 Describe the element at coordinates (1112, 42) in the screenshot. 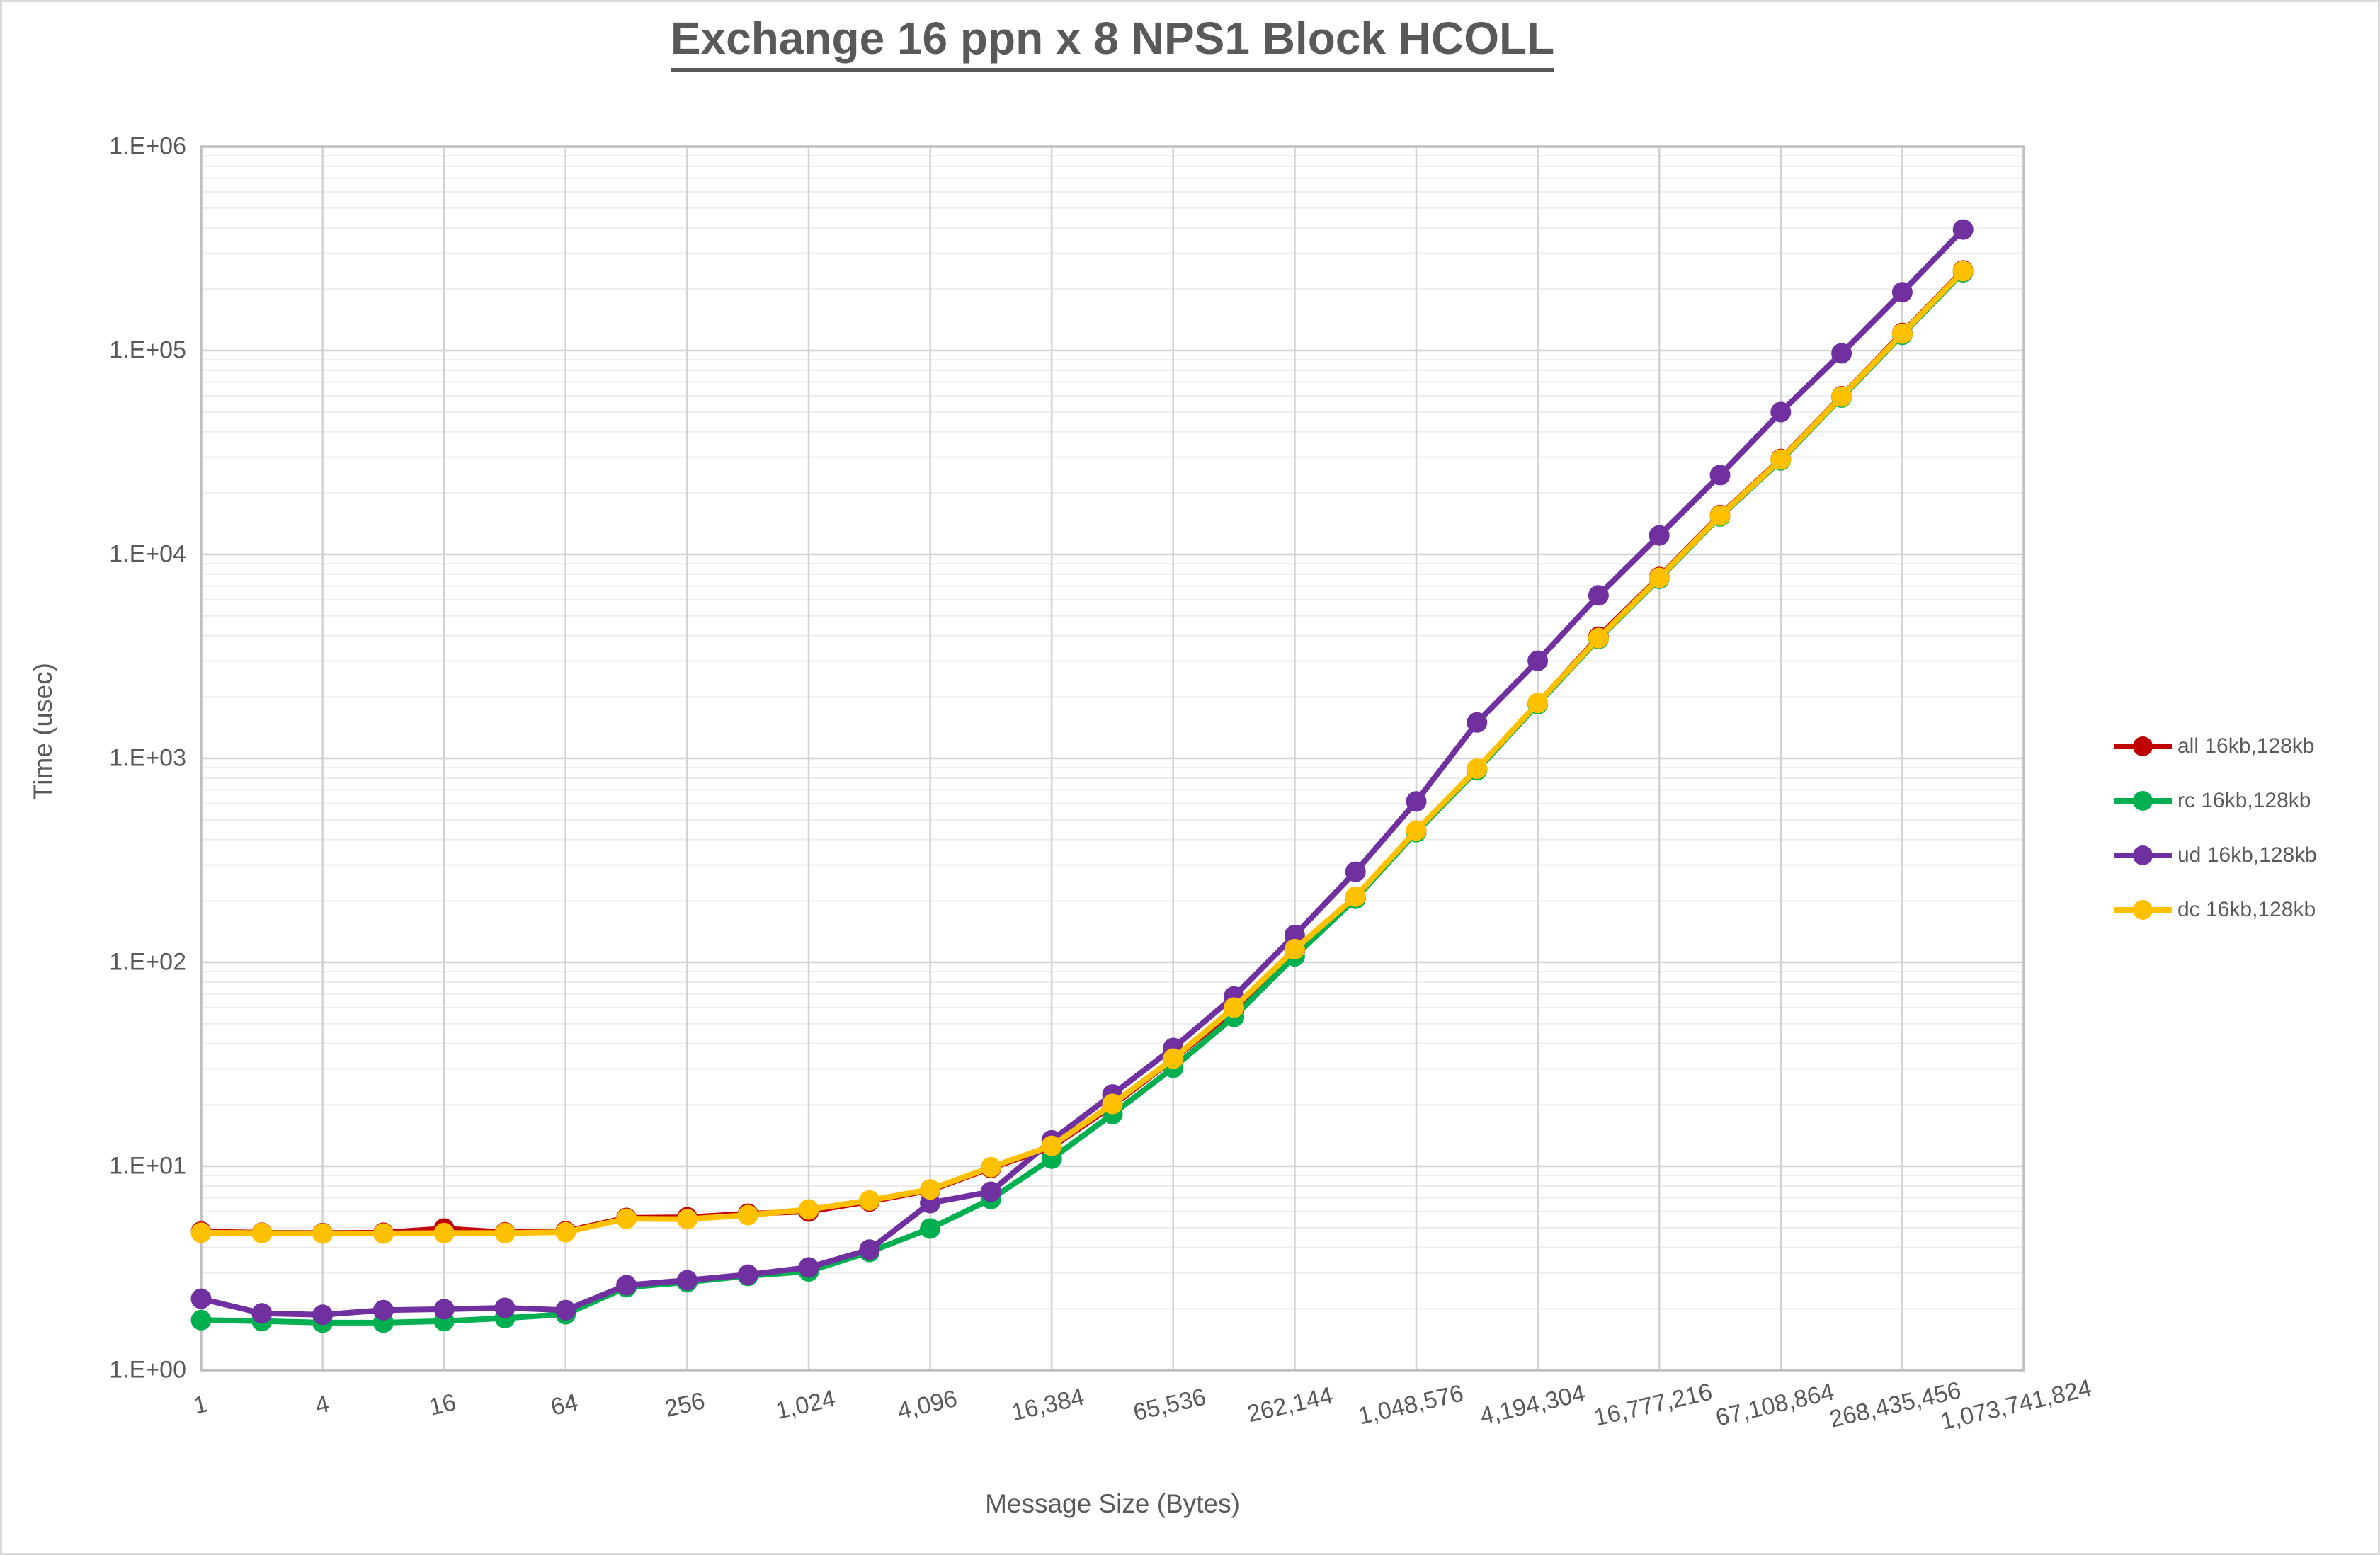

I see `chart-title: Exchange 16 ppn x 8 NPS1 Block HCOLL` at that location.